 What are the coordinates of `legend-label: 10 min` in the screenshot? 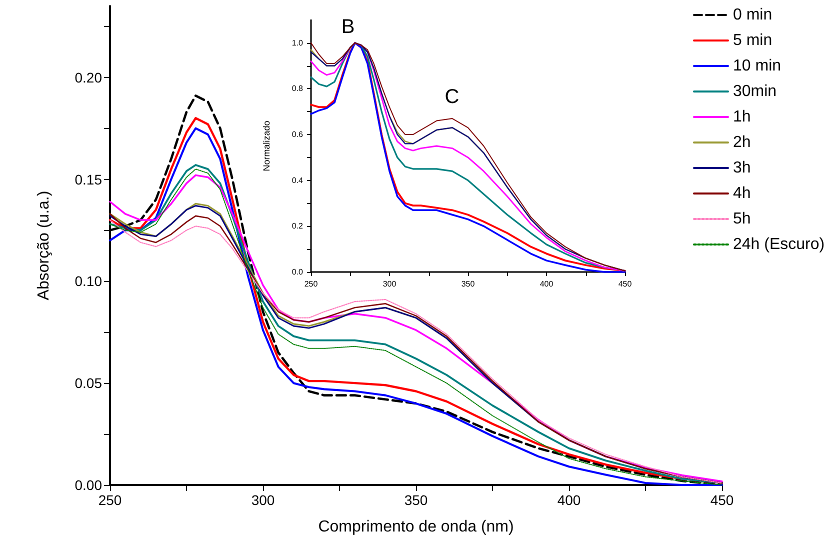 It's located at (757, 66).